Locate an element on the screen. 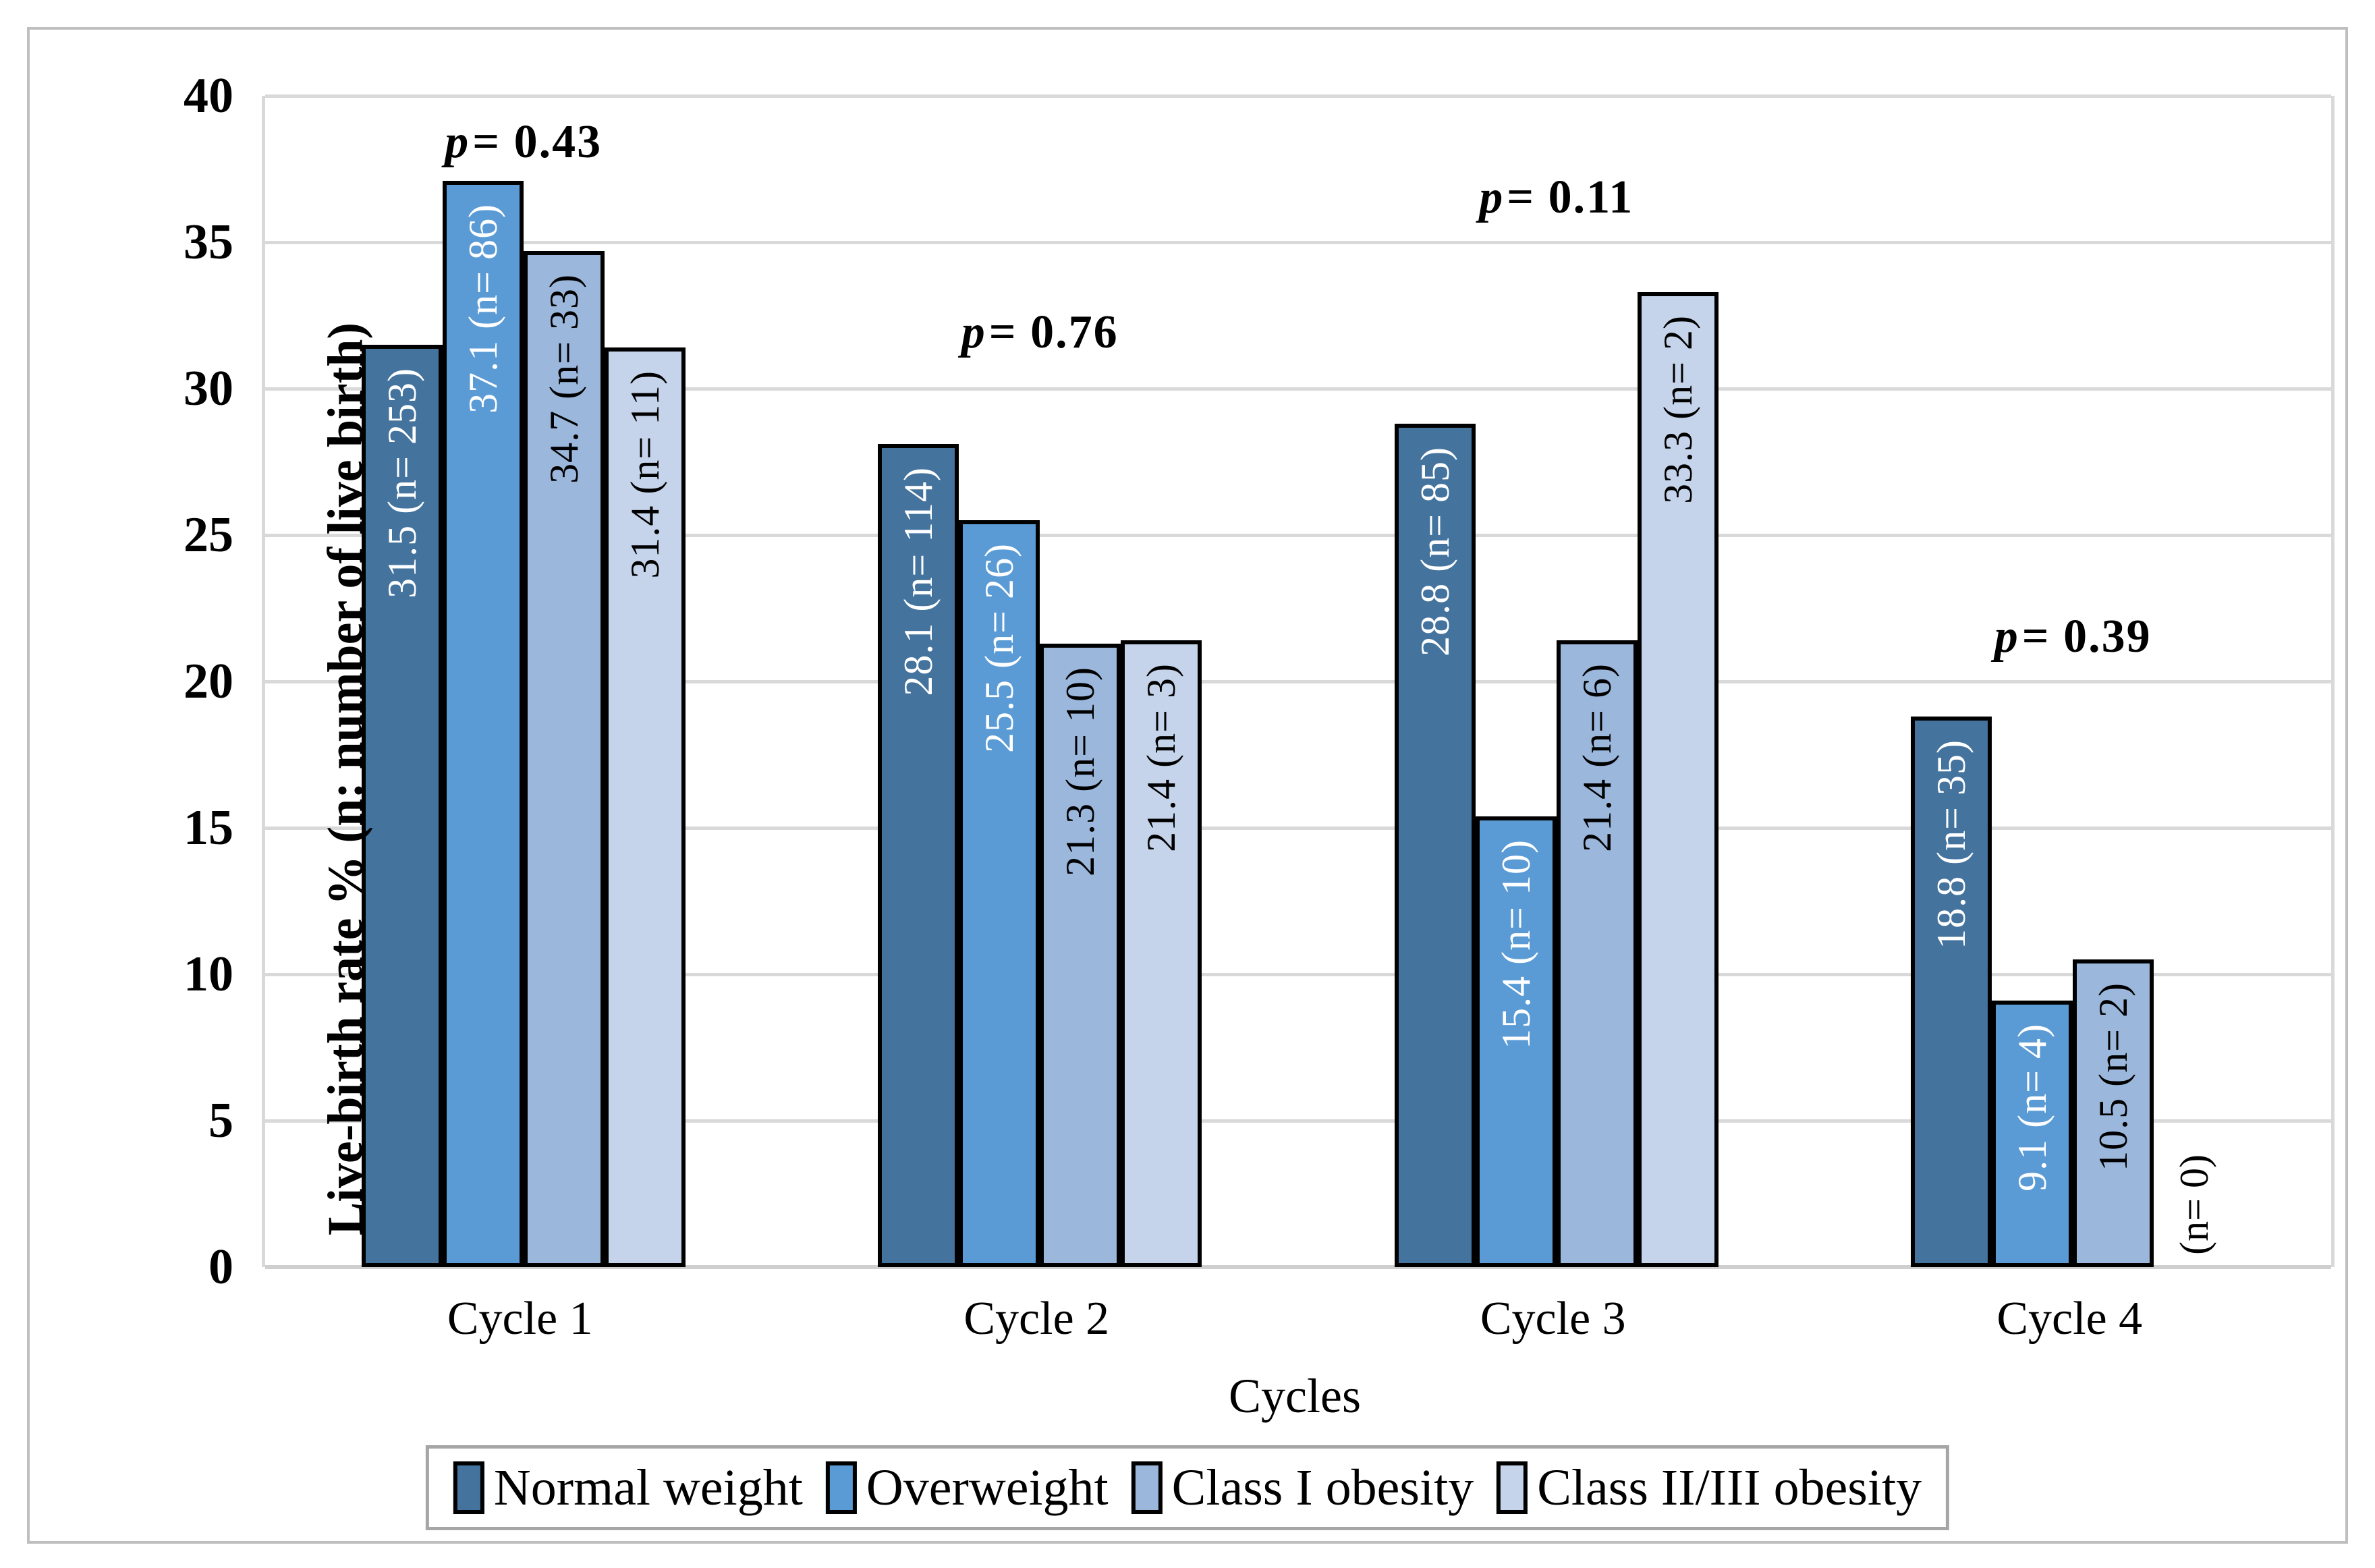  p-value-label-cycle-1: p= 0.43 is located at coordinates (524, 141).